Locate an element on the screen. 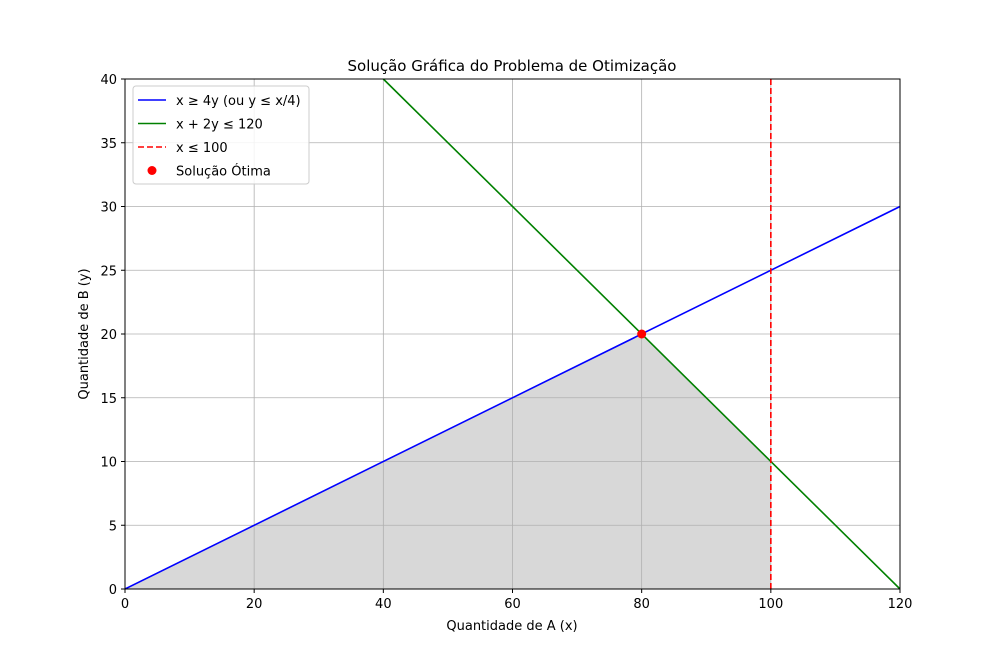 The height and width of the screenshot is (662, 1000). y-tick-label: 40 is located at coordinates (108, 80).